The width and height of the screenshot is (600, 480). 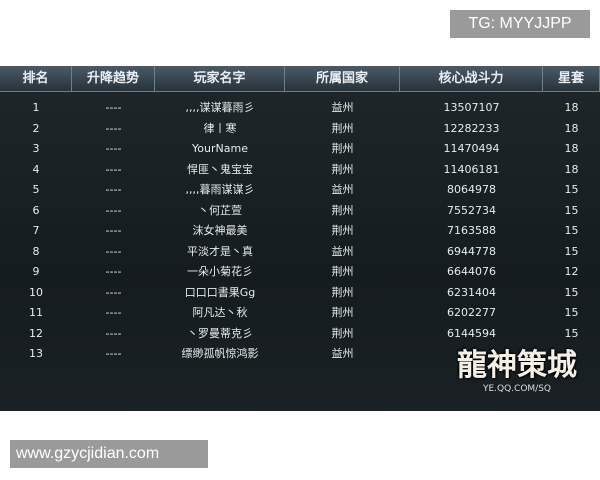 What do you see at coordinates (517, 389) in the screenshot?
I see `logo-url: YE.QQ.COM/SQ` at bounding box center [517, 389].